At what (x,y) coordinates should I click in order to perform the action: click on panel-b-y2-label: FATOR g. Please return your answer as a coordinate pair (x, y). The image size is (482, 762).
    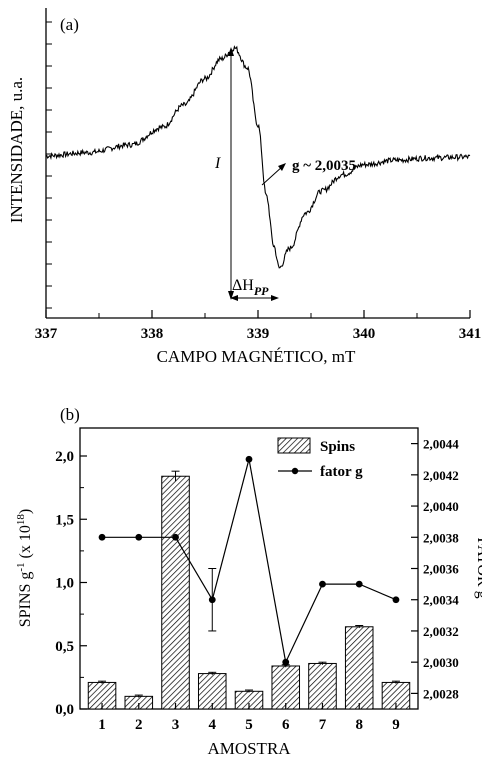
    Looking at the image, I should click on (478, 567).